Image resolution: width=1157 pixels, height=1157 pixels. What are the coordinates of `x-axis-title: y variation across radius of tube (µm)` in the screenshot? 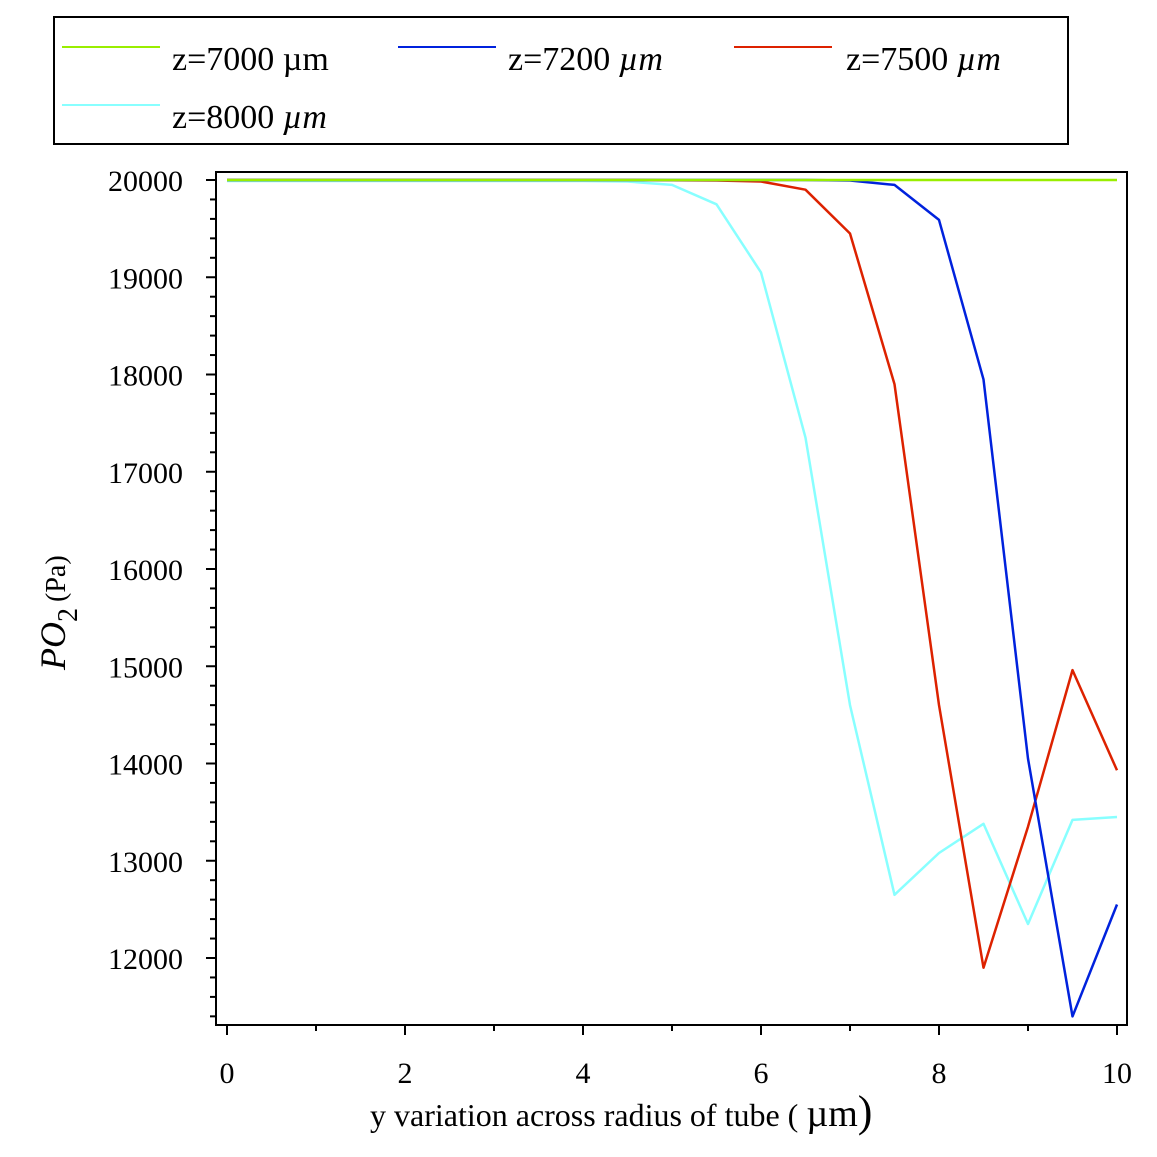 It's located at (621, 1111).